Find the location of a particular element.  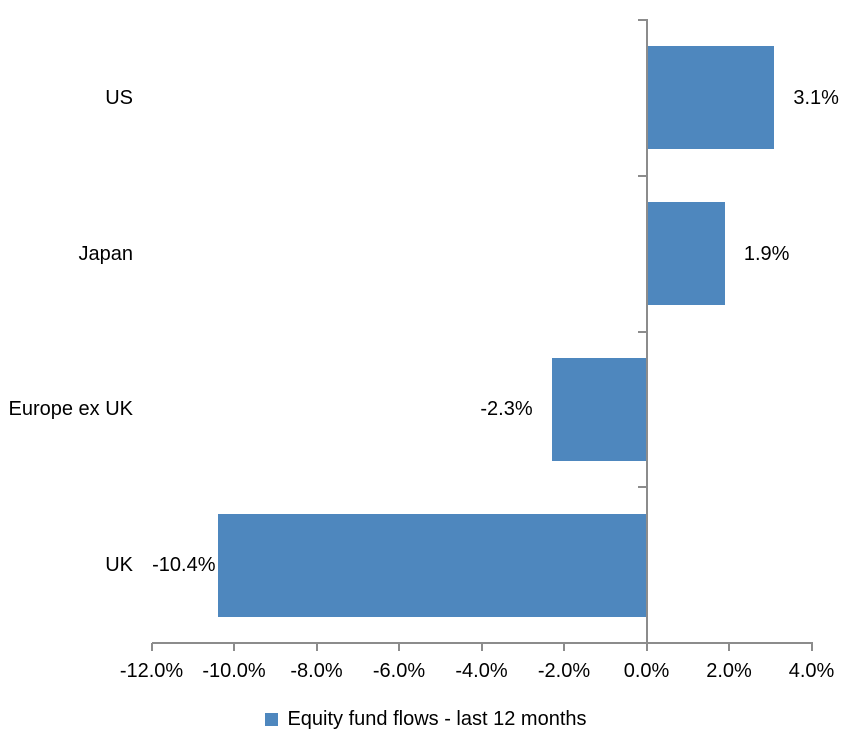

category-label: Europe ex UK is located at coordinates (70, 409).